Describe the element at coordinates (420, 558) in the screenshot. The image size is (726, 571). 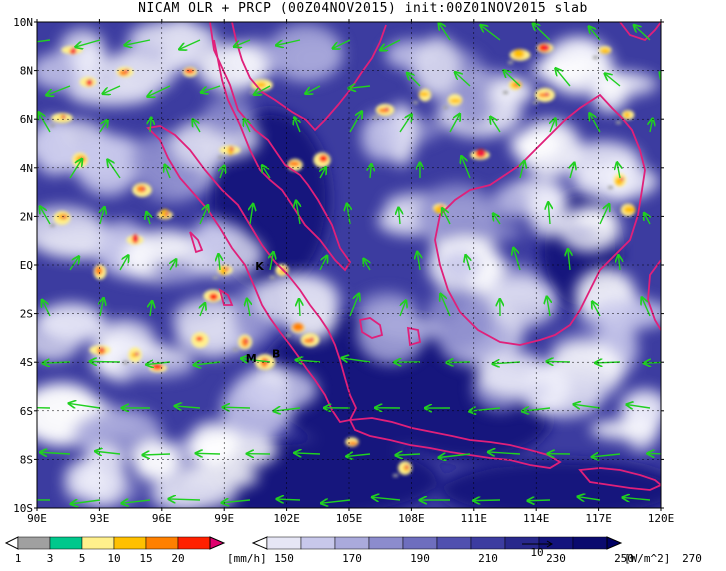
I see `olr-colorbar-label: 190` at that location.